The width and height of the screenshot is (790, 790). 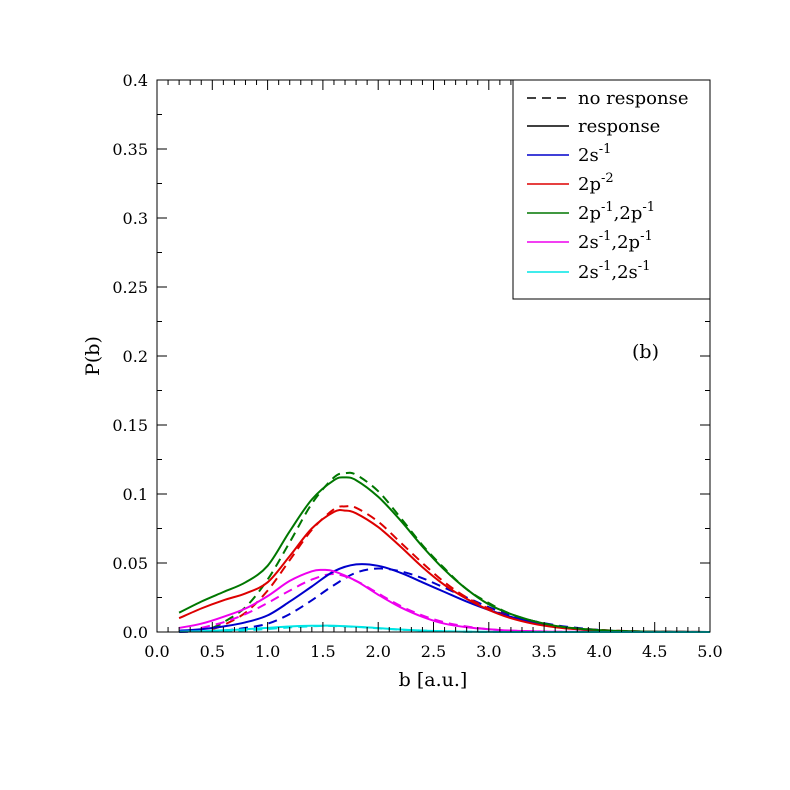 I want to click on y-tick-label: 0.15, so click(x=130, y=425).